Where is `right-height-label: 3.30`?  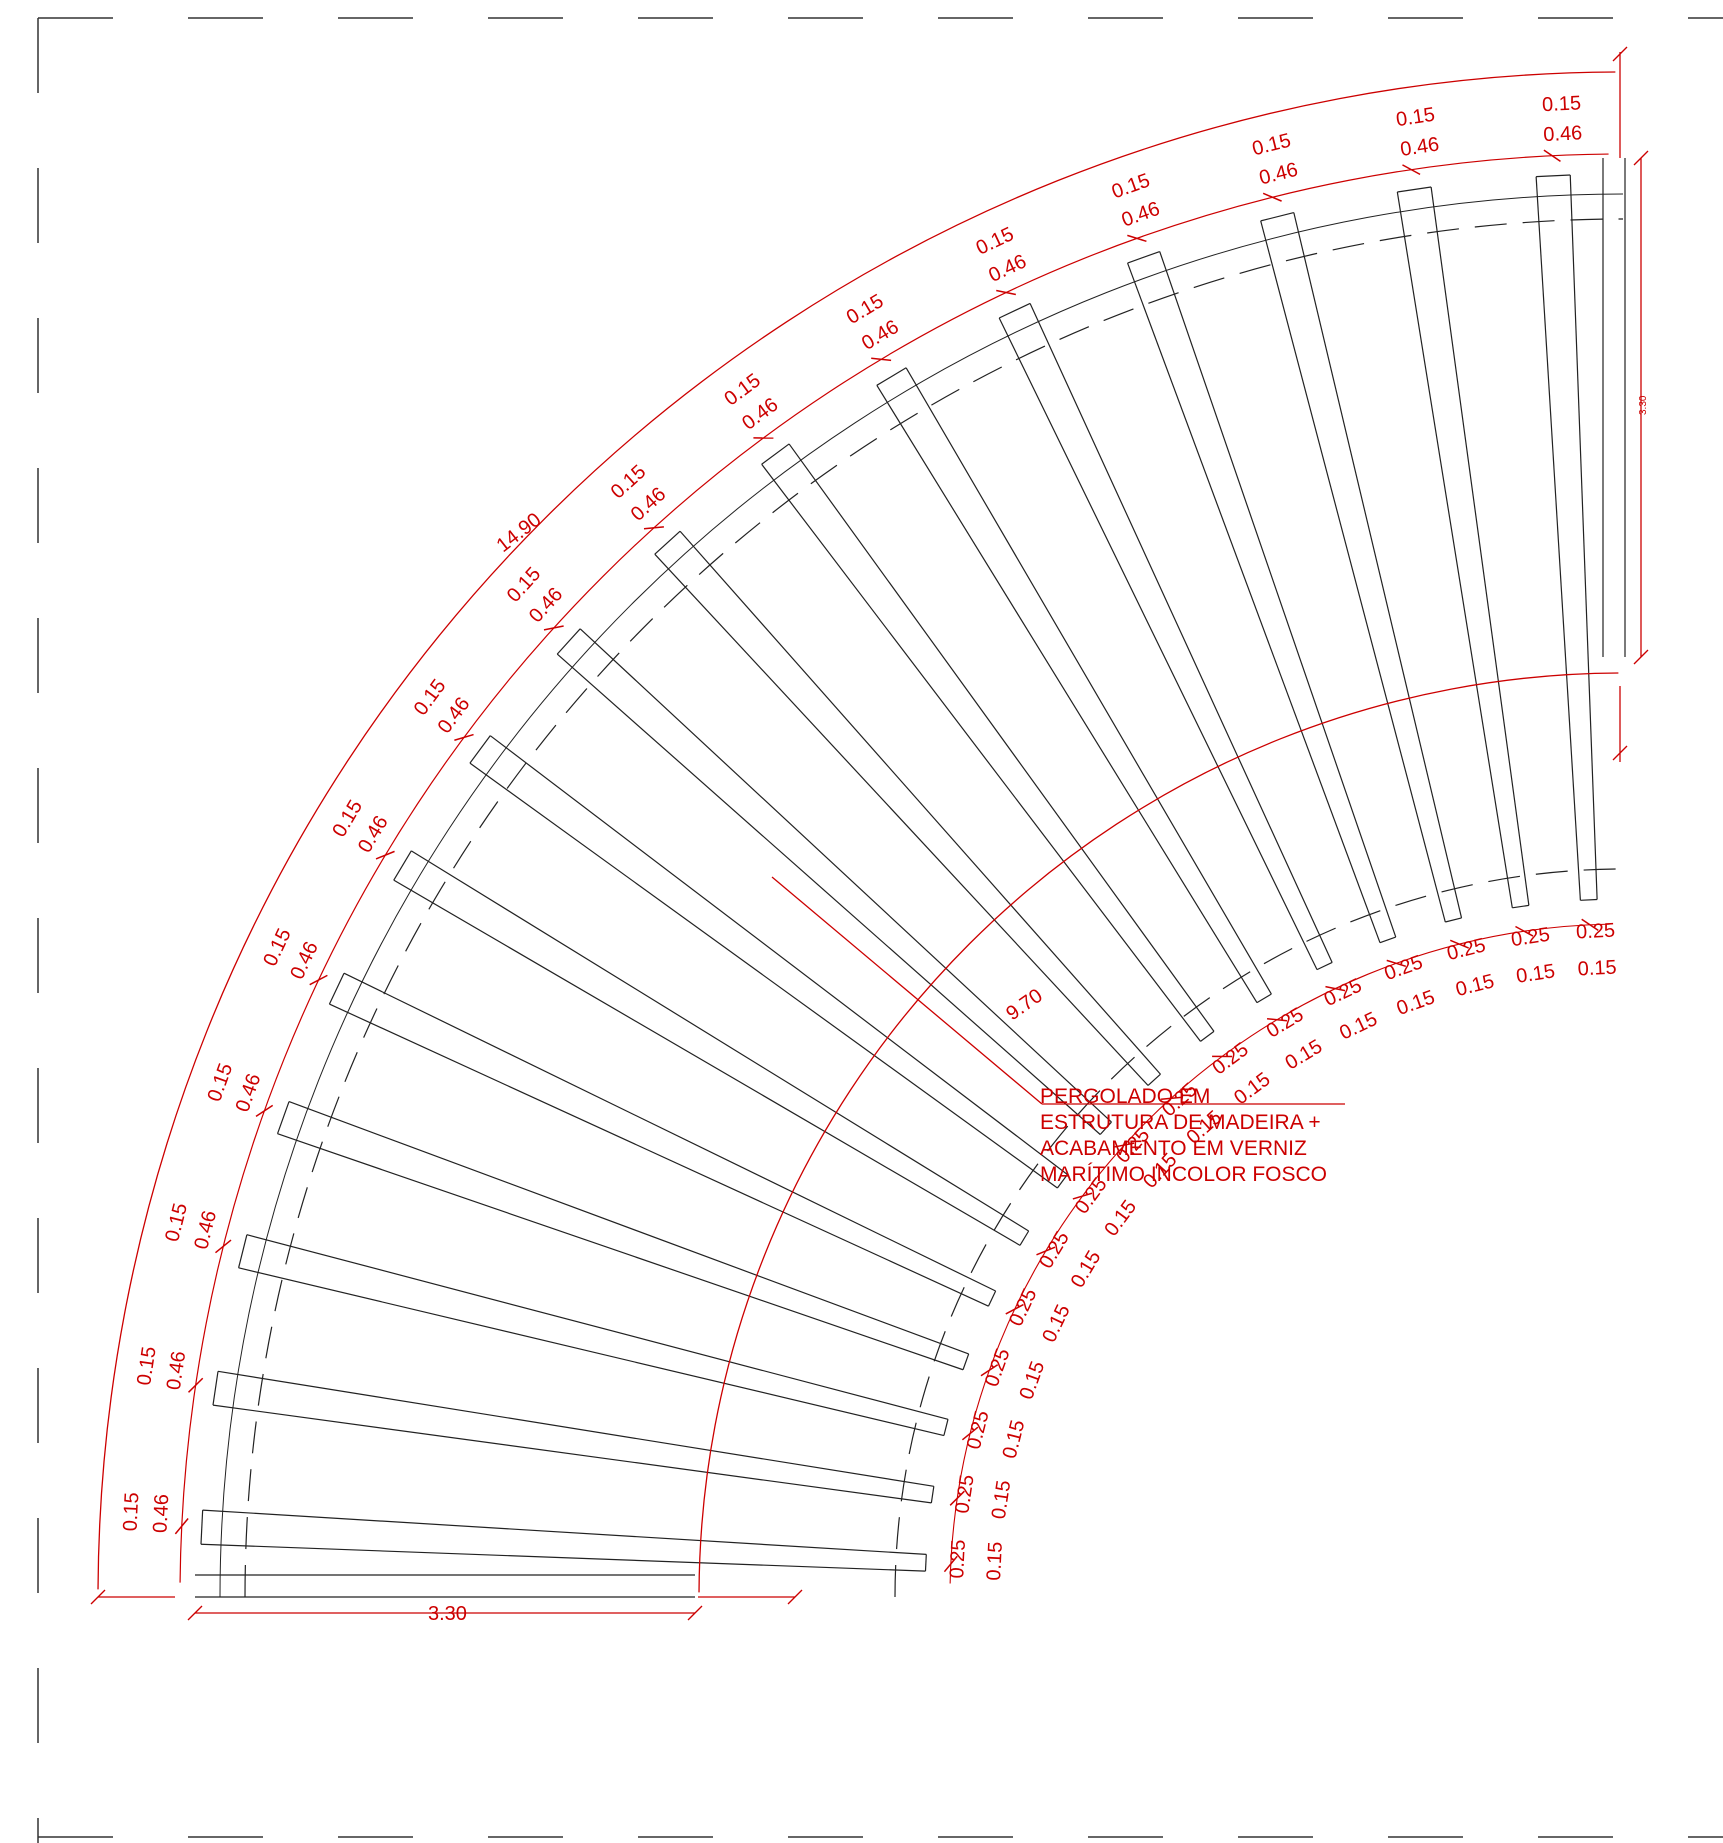
right-height-label: 3.30 is located at coordinates (1643, 405).